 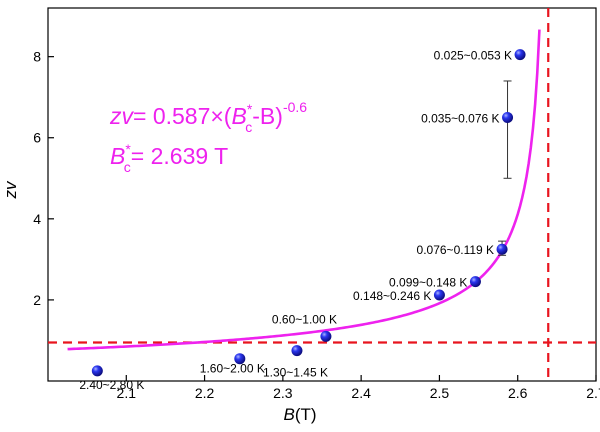 I want to click on fit-formula: zv= 0.587×(B* c-B)-0.6, so click(x=208, y=117).